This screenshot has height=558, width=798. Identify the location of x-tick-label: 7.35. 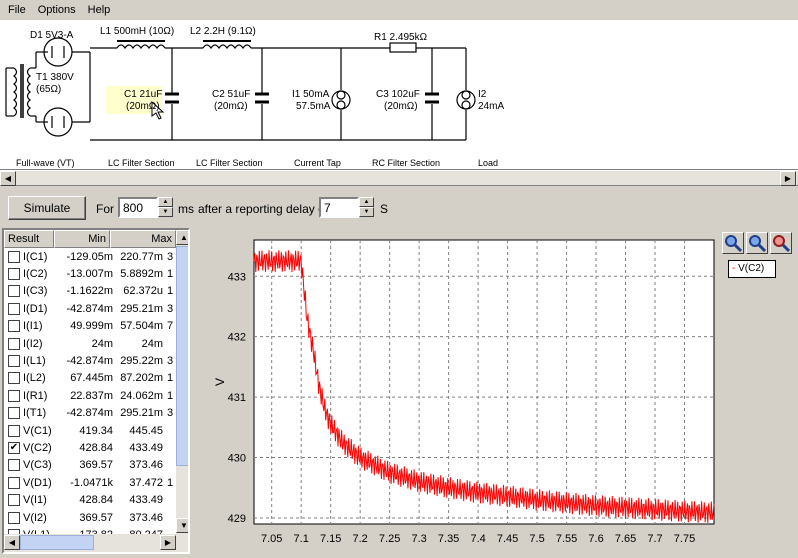
(448, 539).